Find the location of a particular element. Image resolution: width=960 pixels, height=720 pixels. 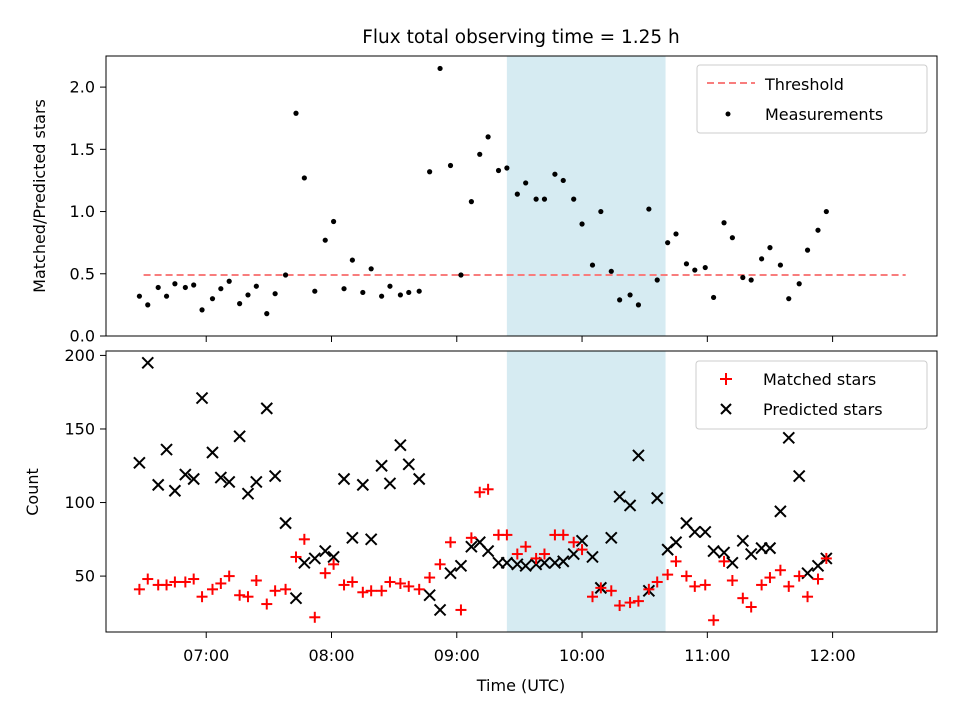

y-tick-label: 150 is located at coordinates (79, 428).